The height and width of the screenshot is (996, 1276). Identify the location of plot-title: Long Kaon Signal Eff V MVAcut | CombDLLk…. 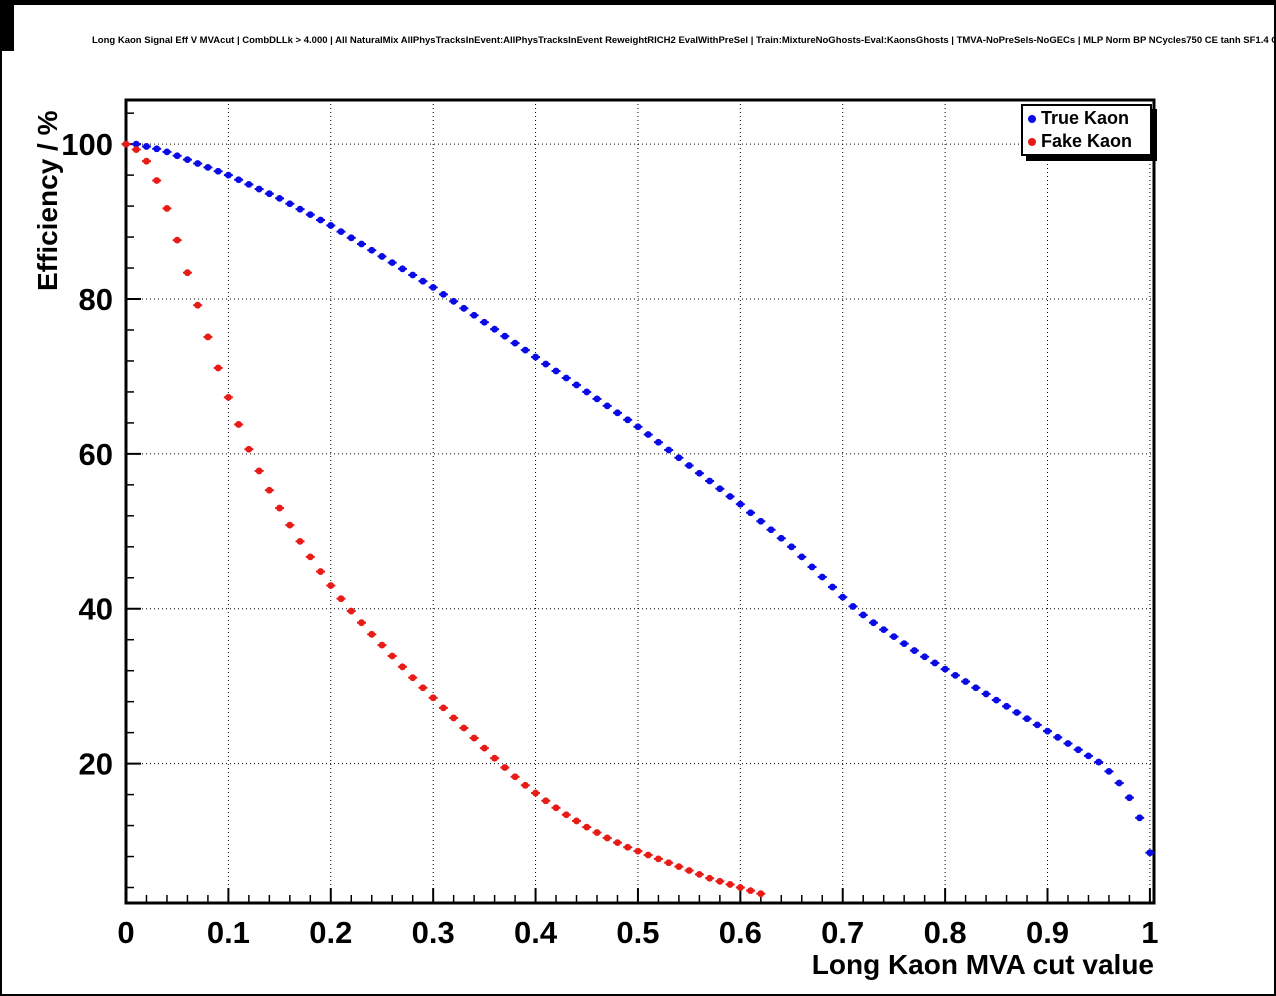
(684, 40).